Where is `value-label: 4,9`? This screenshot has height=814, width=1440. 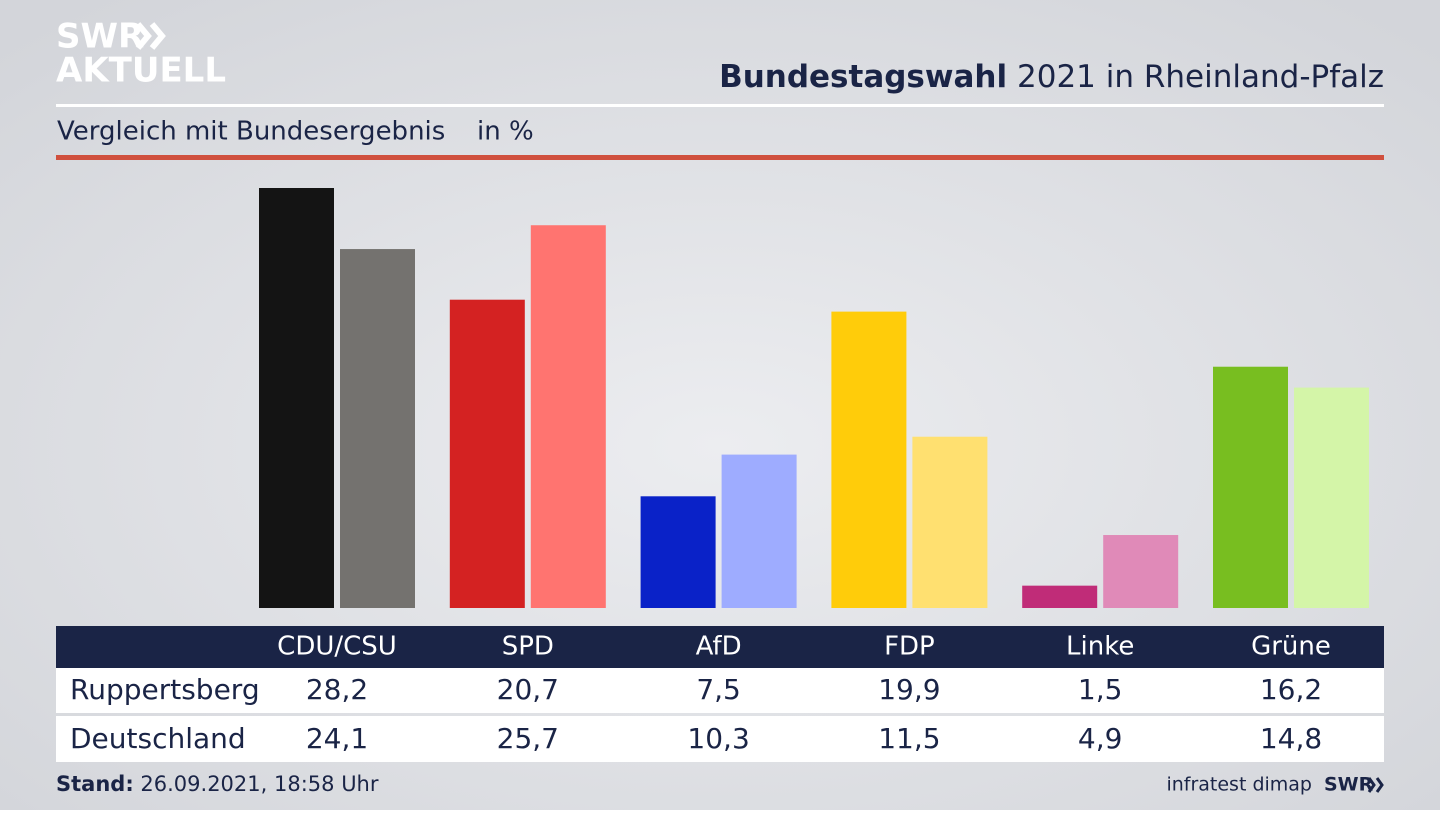 value-label: 4,9 is located at coordinates (1100, 738).